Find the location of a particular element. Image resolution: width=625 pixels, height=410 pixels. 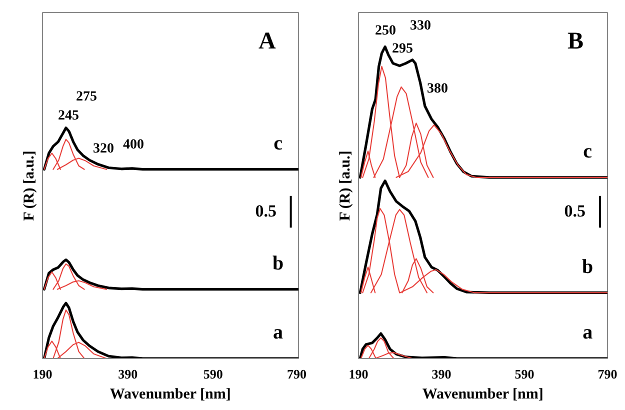

text: 330 is located at coordinates (420, 26).